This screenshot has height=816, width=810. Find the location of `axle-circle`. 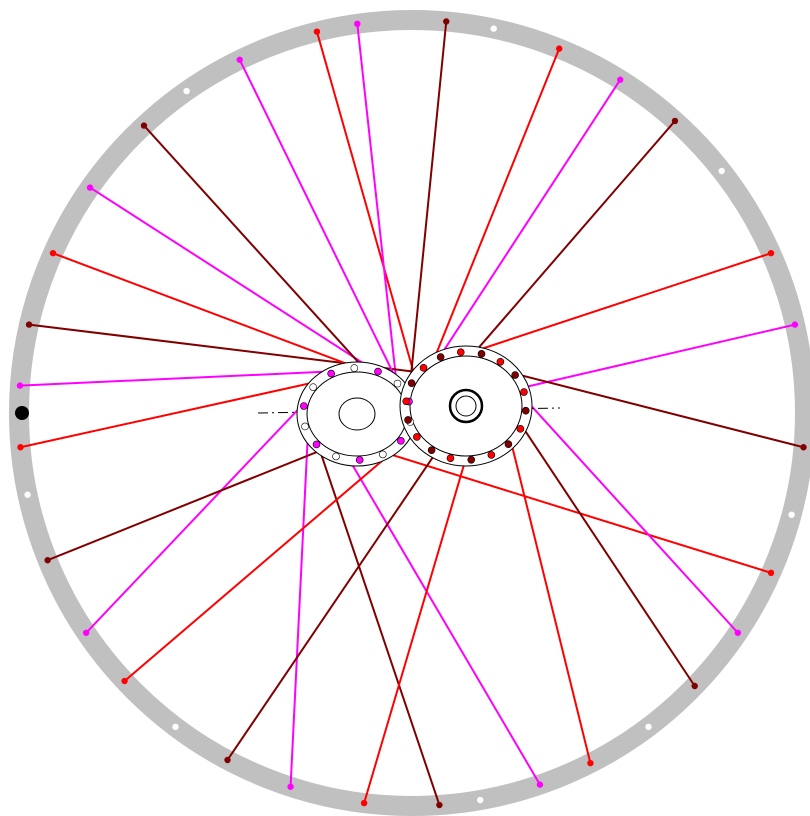

axle-circle is located at coordinates (466, 406).